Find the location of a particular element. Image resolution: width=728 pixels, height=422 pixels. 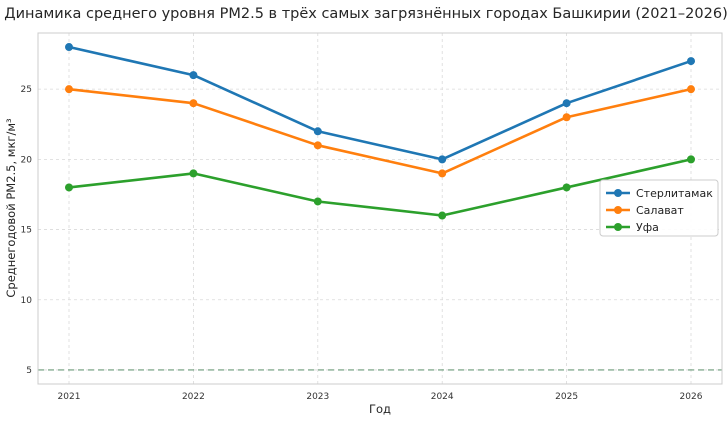

legend-label: Стерлитамак is located at coordinates (674, 193).